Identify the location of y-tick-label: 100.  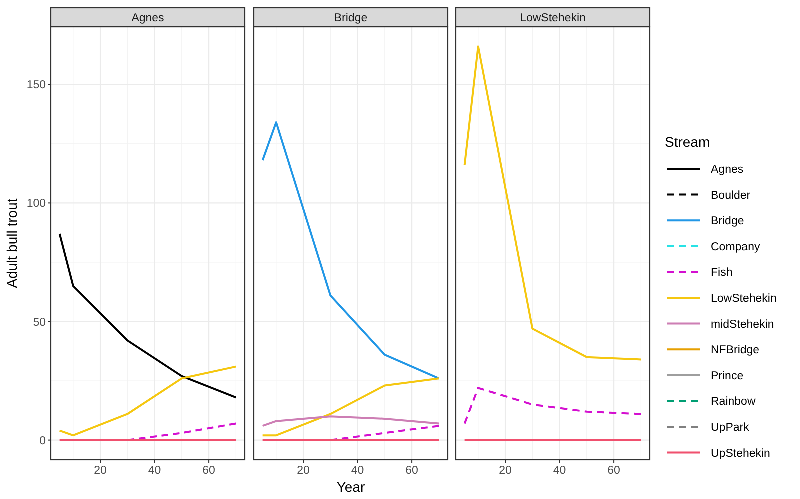
(36, 204).